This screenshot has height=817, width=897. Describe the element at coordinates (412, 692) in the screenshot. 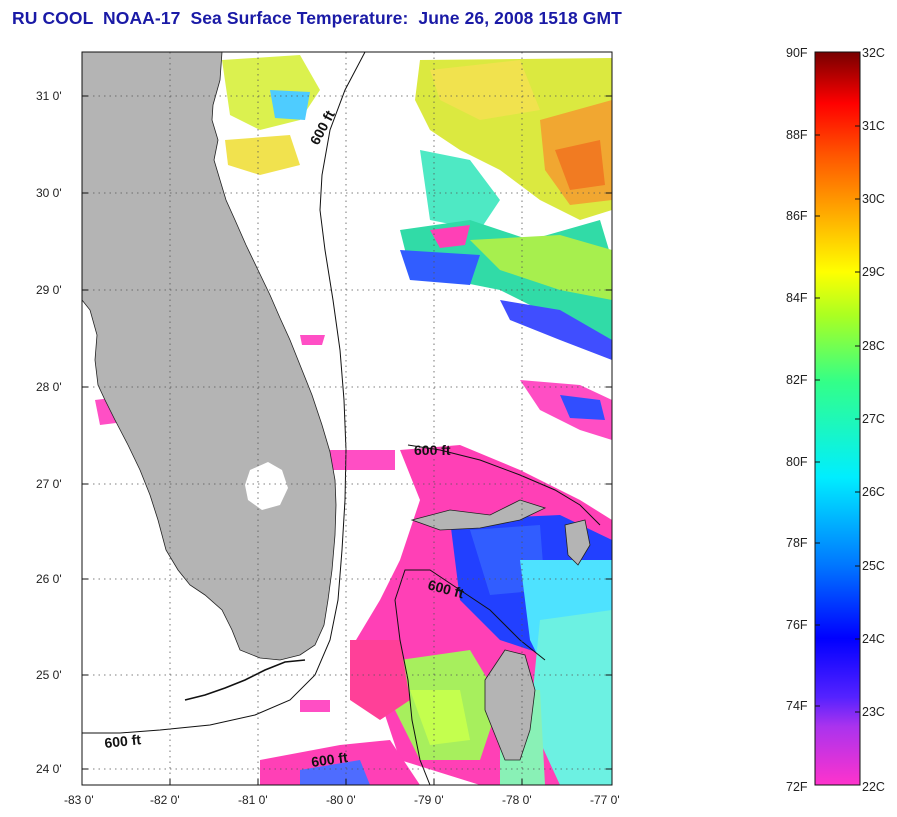

I see `contour-600ft-andros` at that location.